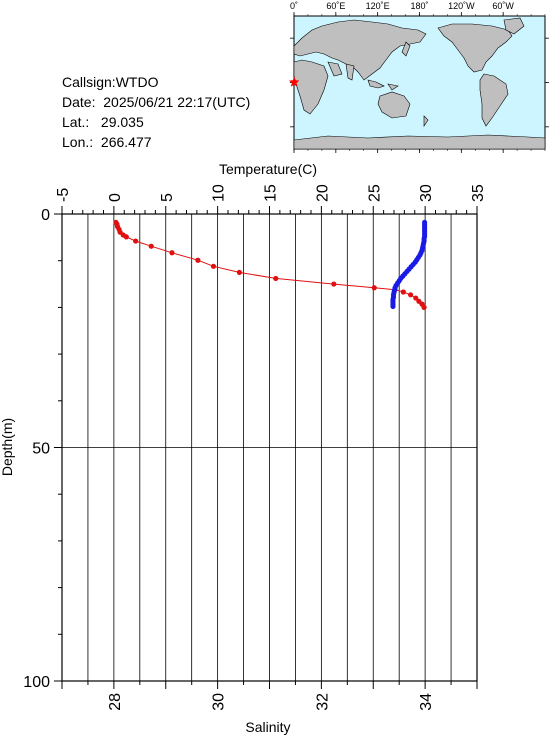 Image resolution: width=553 pixels, height=736 pixels. I want to click on map-land, so click(419, 83).